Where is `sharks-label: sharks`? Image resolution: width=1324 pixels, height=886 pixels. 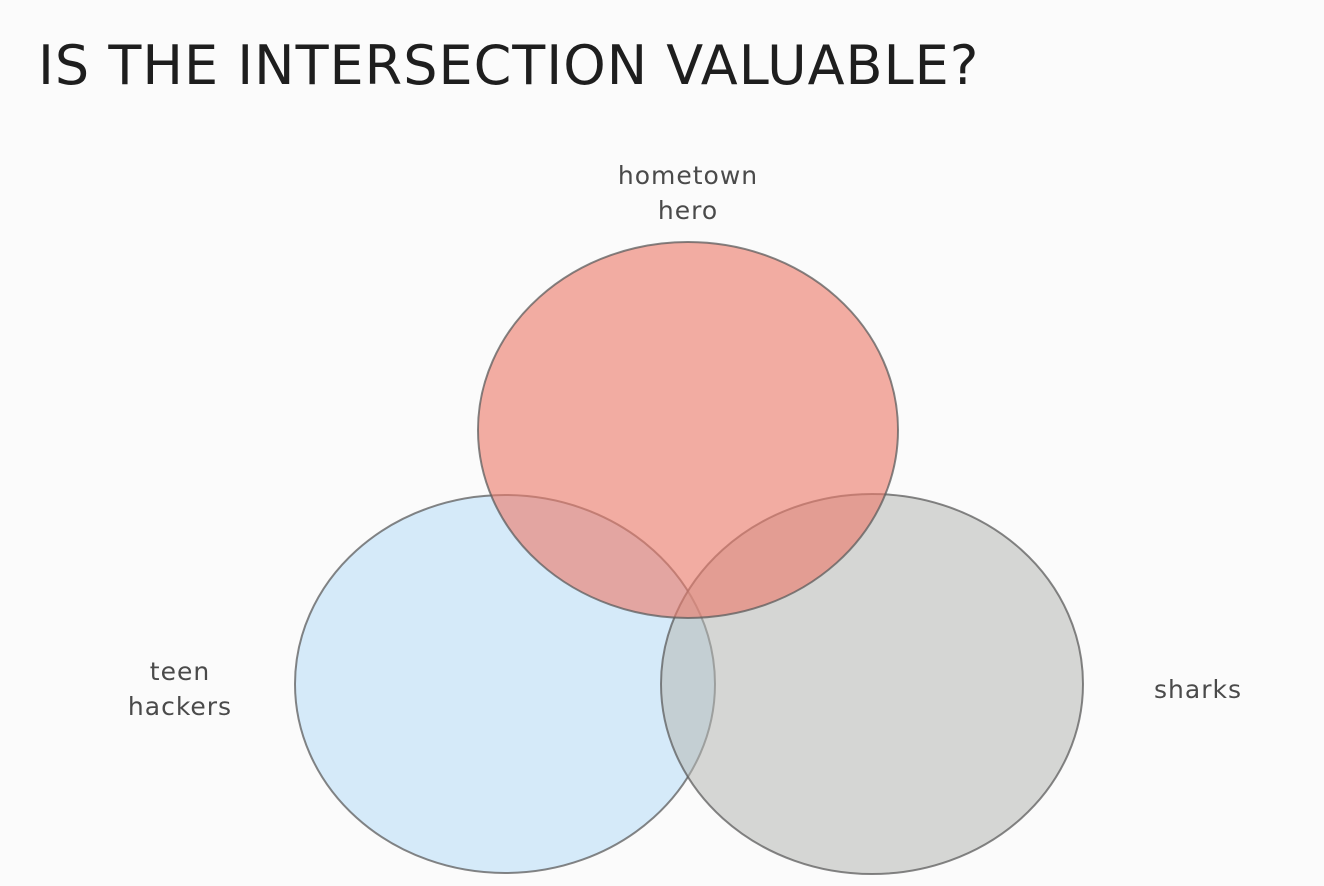 sharks-label: sharks is located at coordinates (1198, 689).